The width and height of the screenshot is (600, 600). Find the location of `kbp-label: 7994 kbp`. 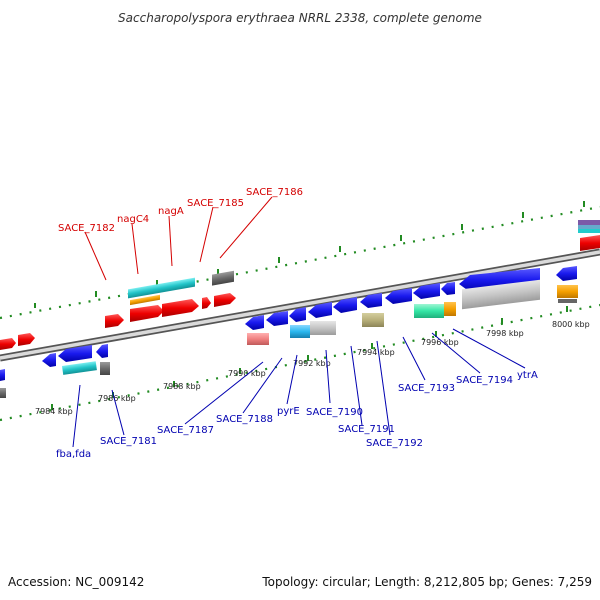

kbp-label: 7994 kbp is located at coordinates (376, 352).